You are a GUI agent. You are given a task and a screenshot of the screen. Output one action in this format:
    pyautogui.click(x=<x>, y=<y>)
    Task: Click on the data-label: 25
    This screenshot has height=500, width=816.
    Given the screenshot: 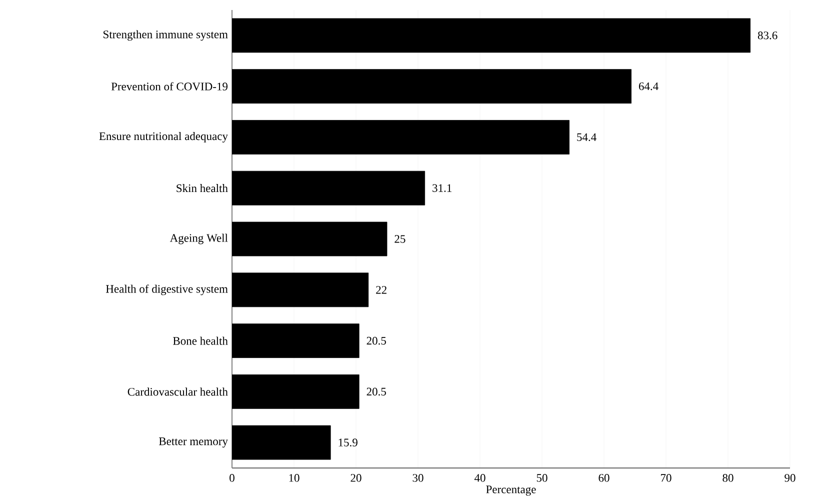 What is the action you would take?
    pyautogui.click(x=400, y=239)
    